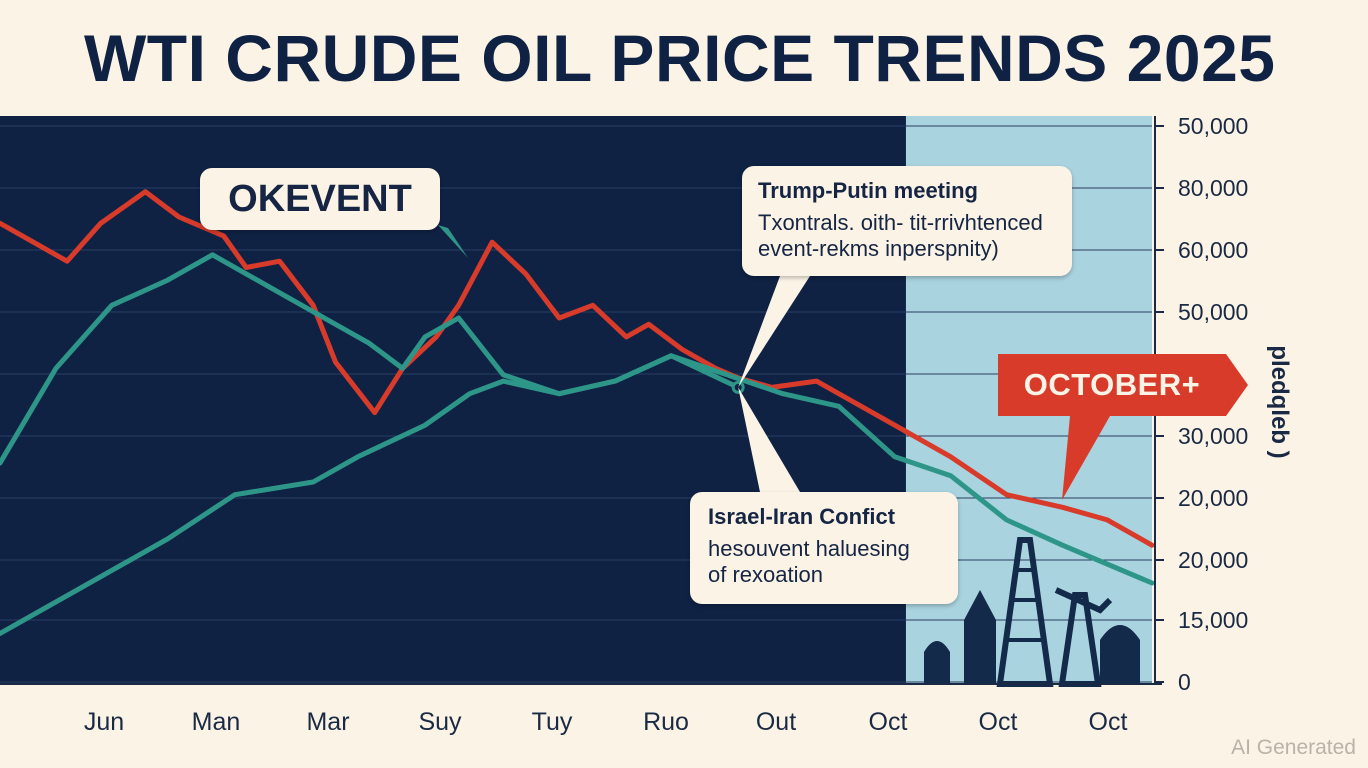 The image size is (1368, 768). I want to click on callout-event-text: OKEVENT, so click(320, 199).